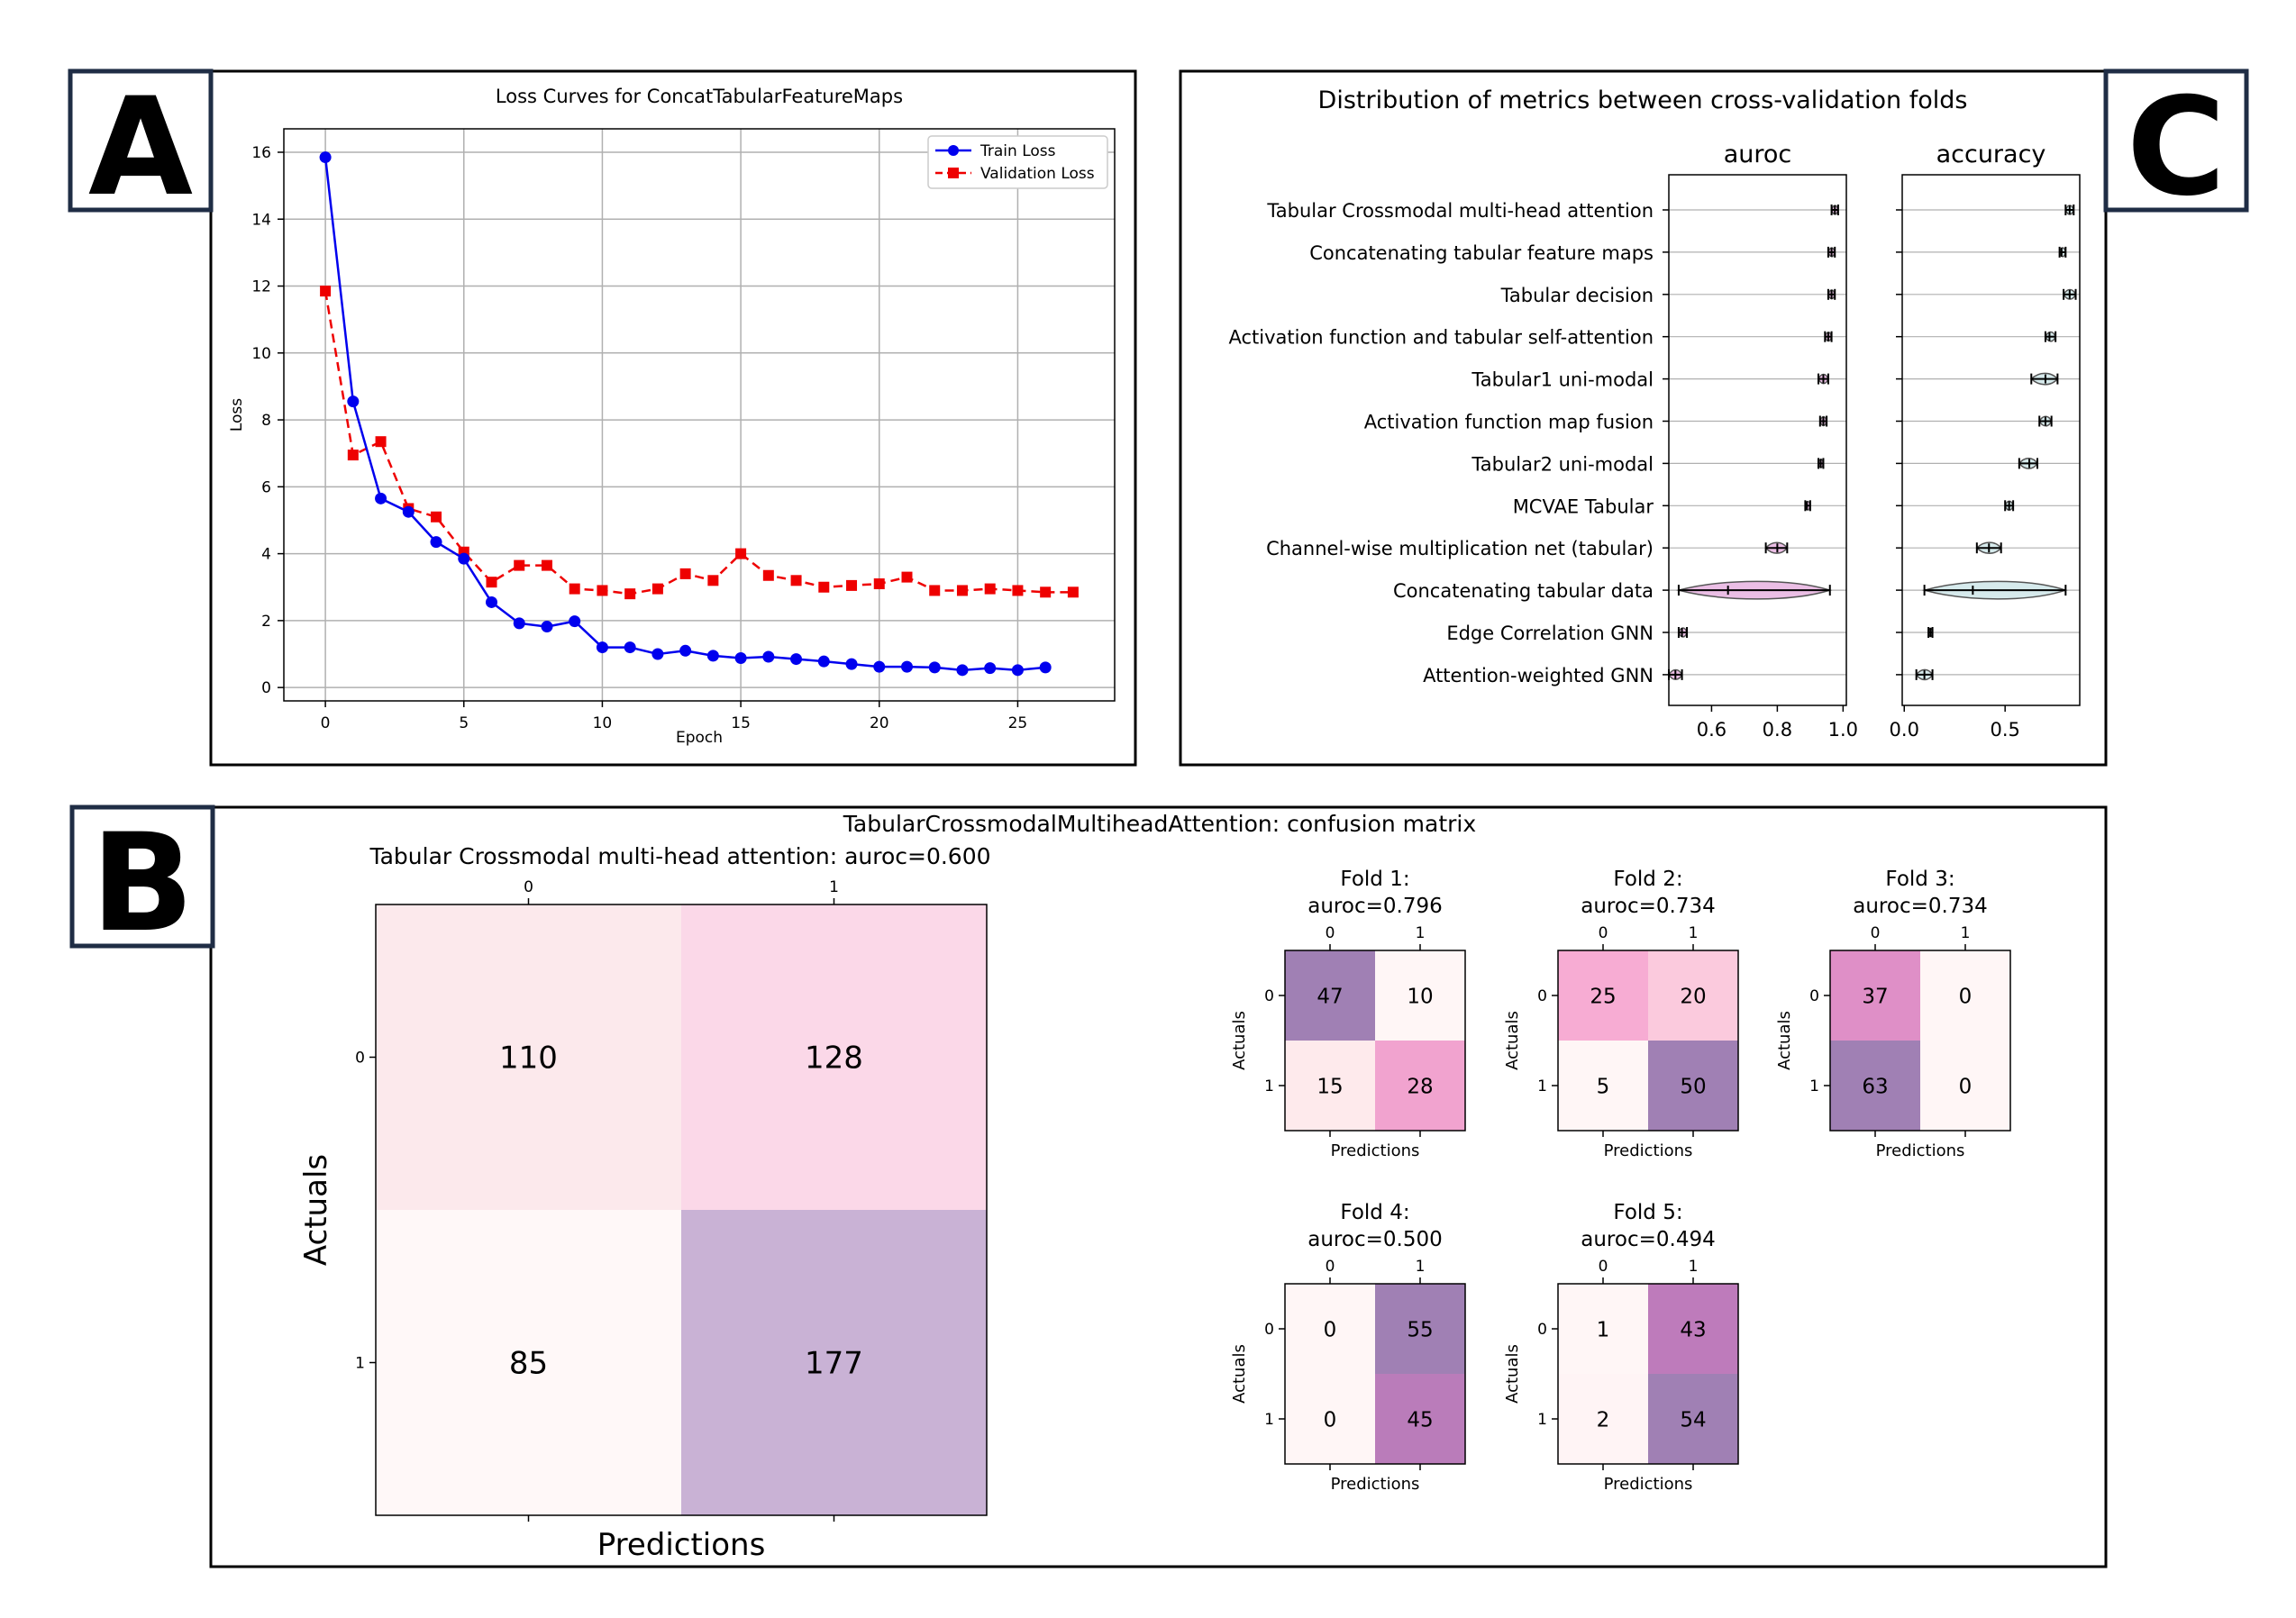  I want to click on cell-value: 28, so click(1420, 1086).